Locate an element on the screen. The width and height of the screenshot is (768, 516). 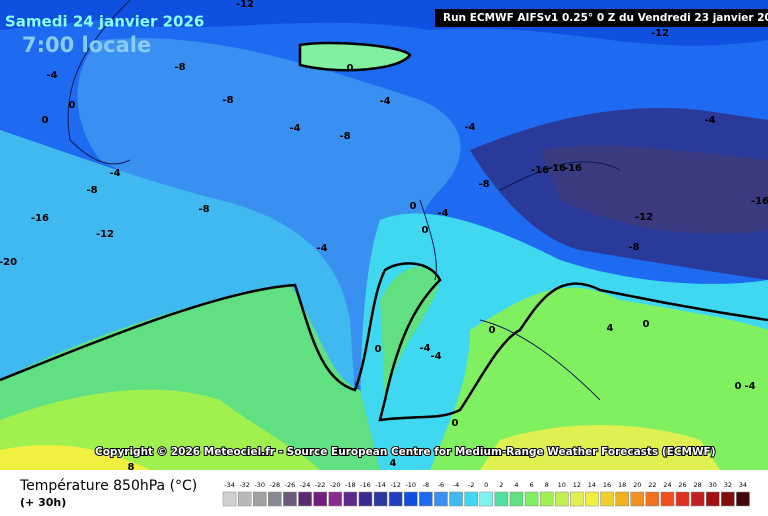
map-title: Samedi 24 janvier 2026 is located at coordinates (104, 22).